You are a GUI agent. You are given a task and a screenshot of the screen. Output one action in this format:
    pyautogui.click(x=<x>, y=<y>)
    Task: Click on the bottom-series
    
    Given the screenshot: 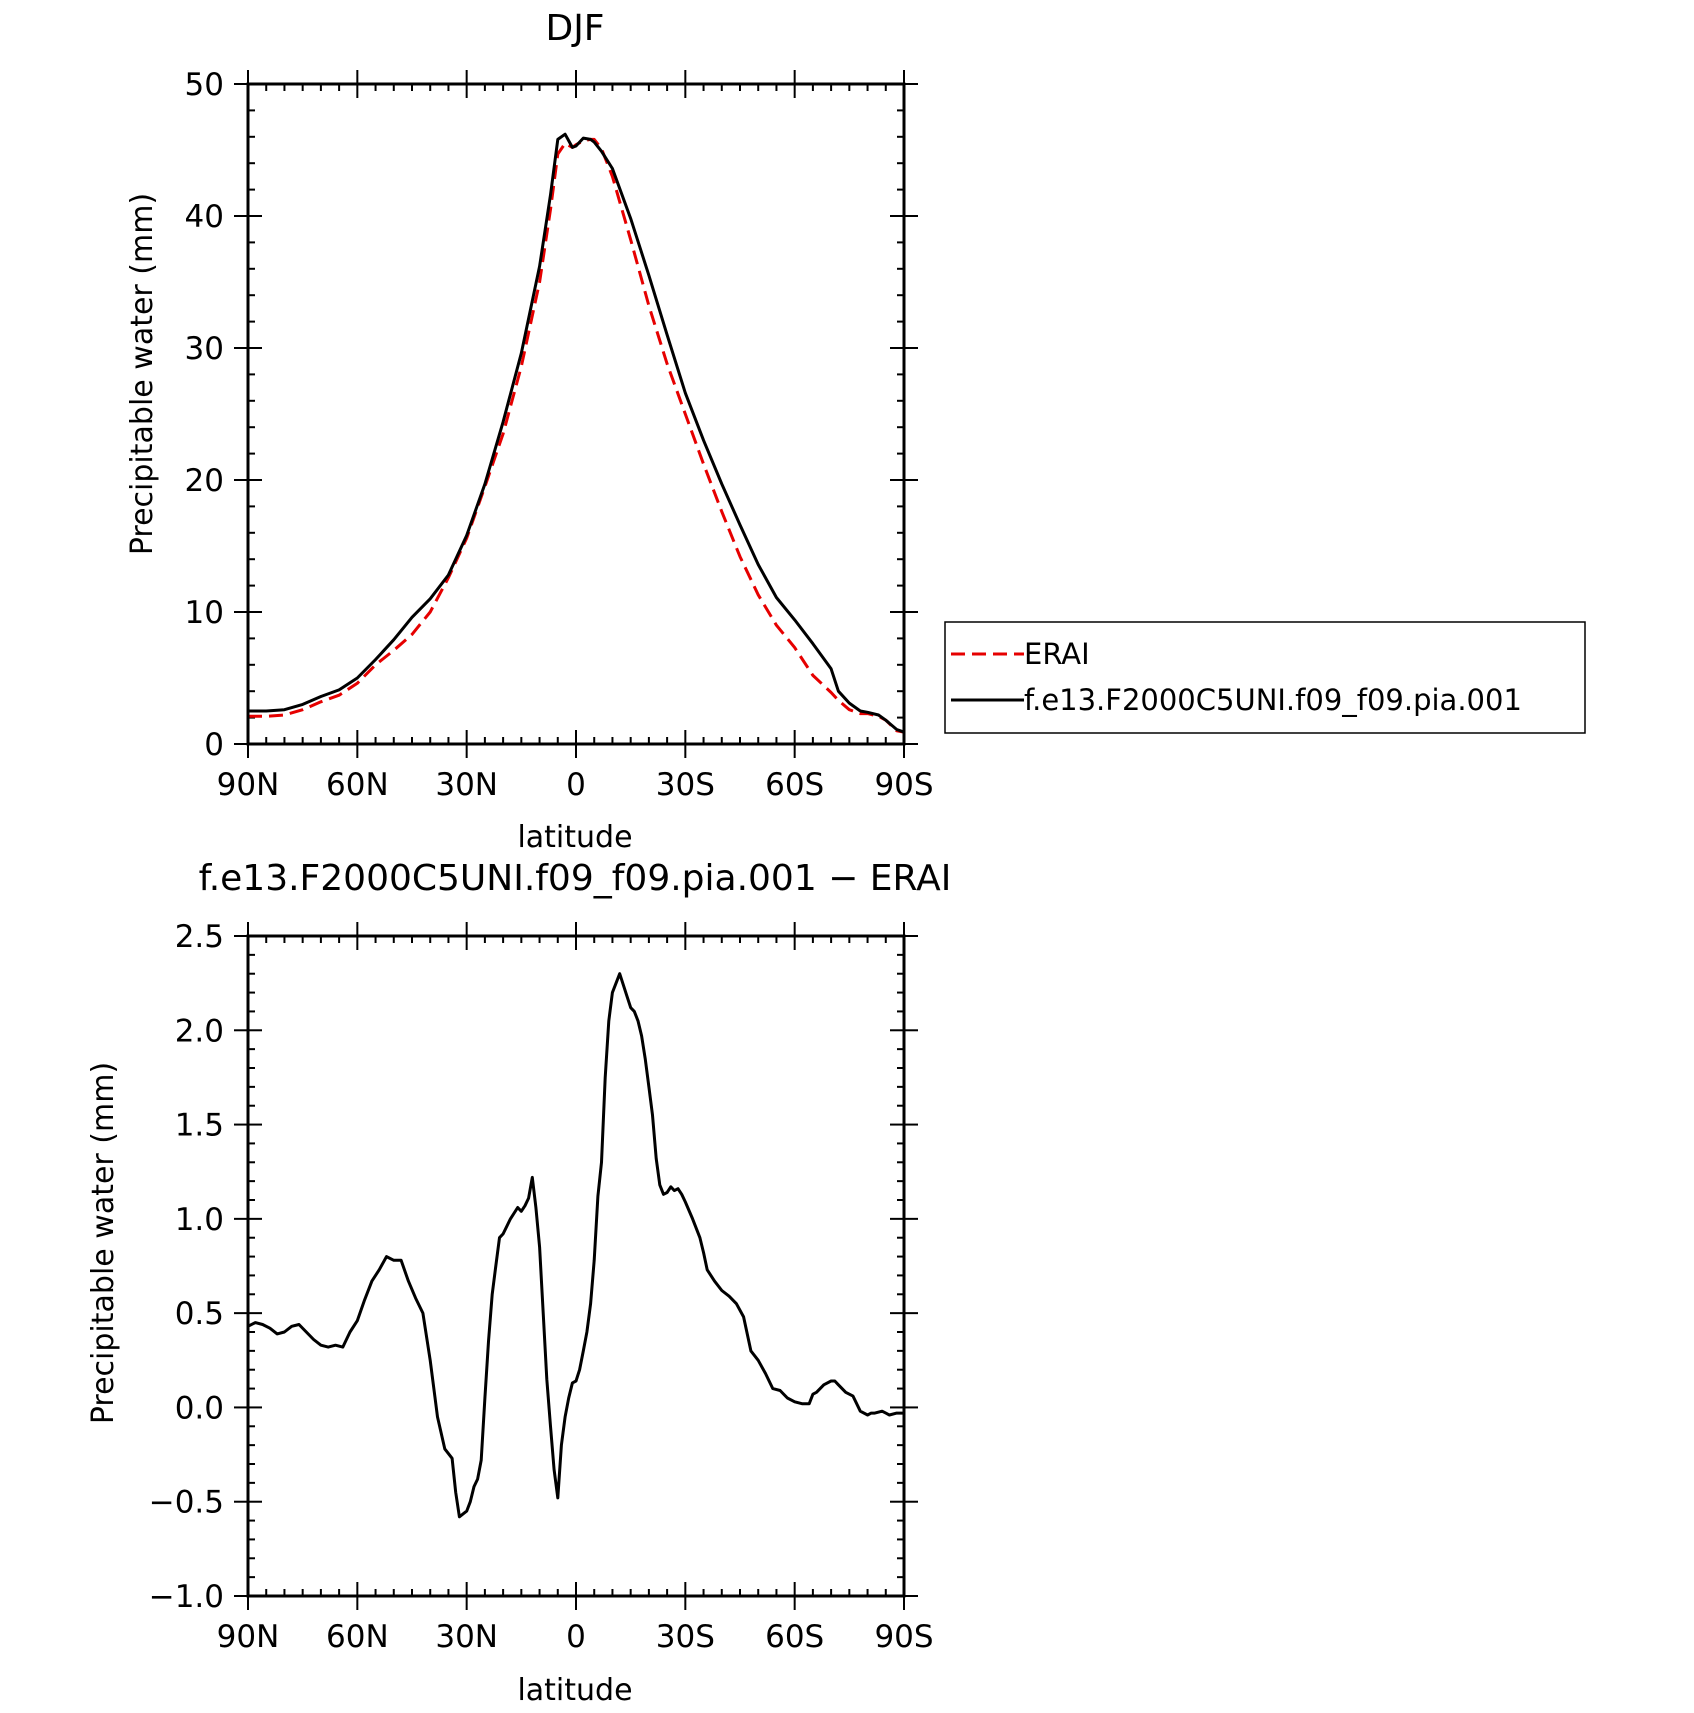 What is the action you would take?
    pyautogui.click(x=575, y=1245)
    